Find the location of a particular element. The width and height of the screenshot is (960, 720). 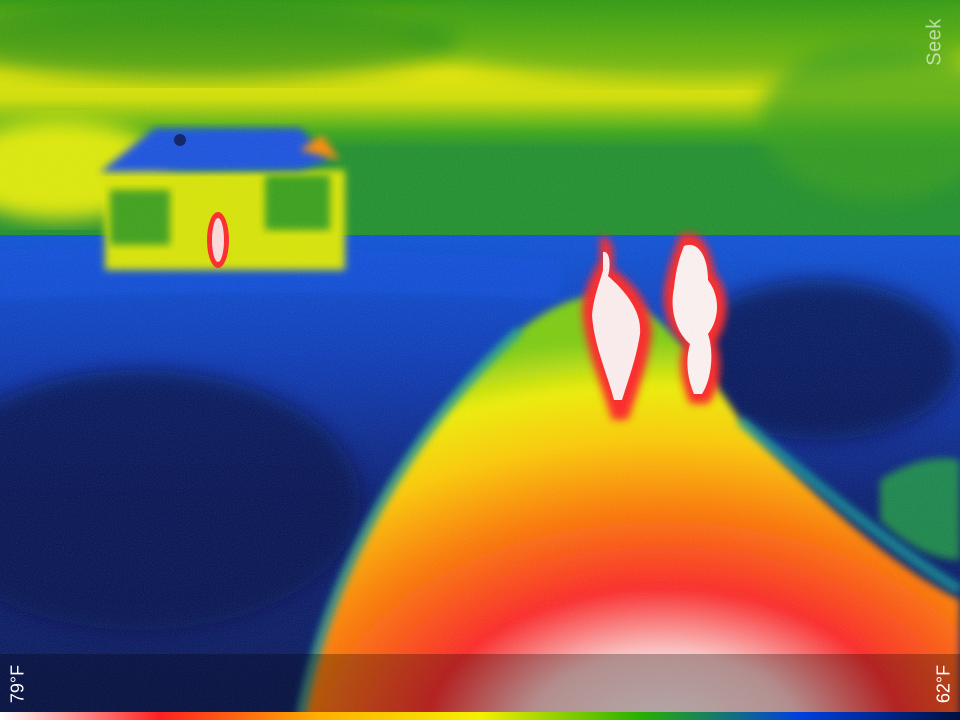

temperature-overlay is located at coordinates (480, 683).